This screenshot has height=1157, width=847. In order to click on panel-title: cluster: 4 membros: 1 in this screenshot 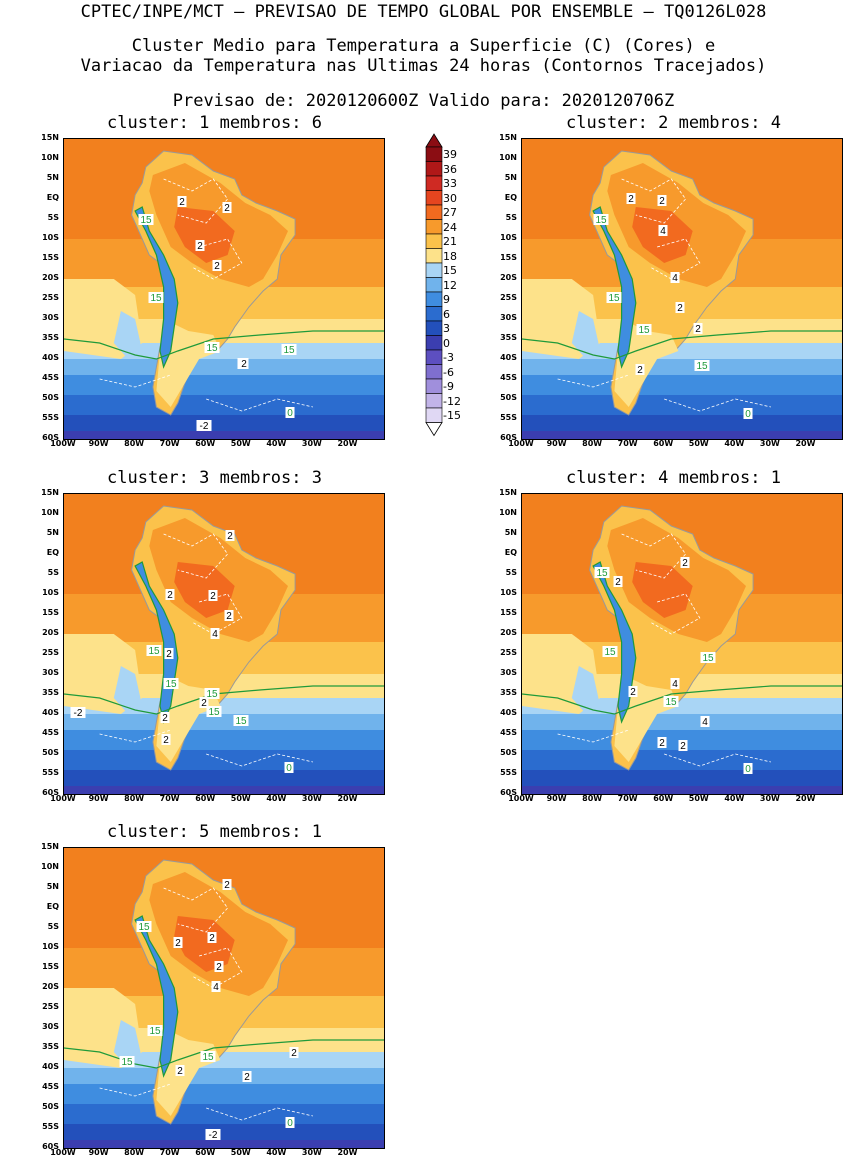, I will do `click(673, 478)`.